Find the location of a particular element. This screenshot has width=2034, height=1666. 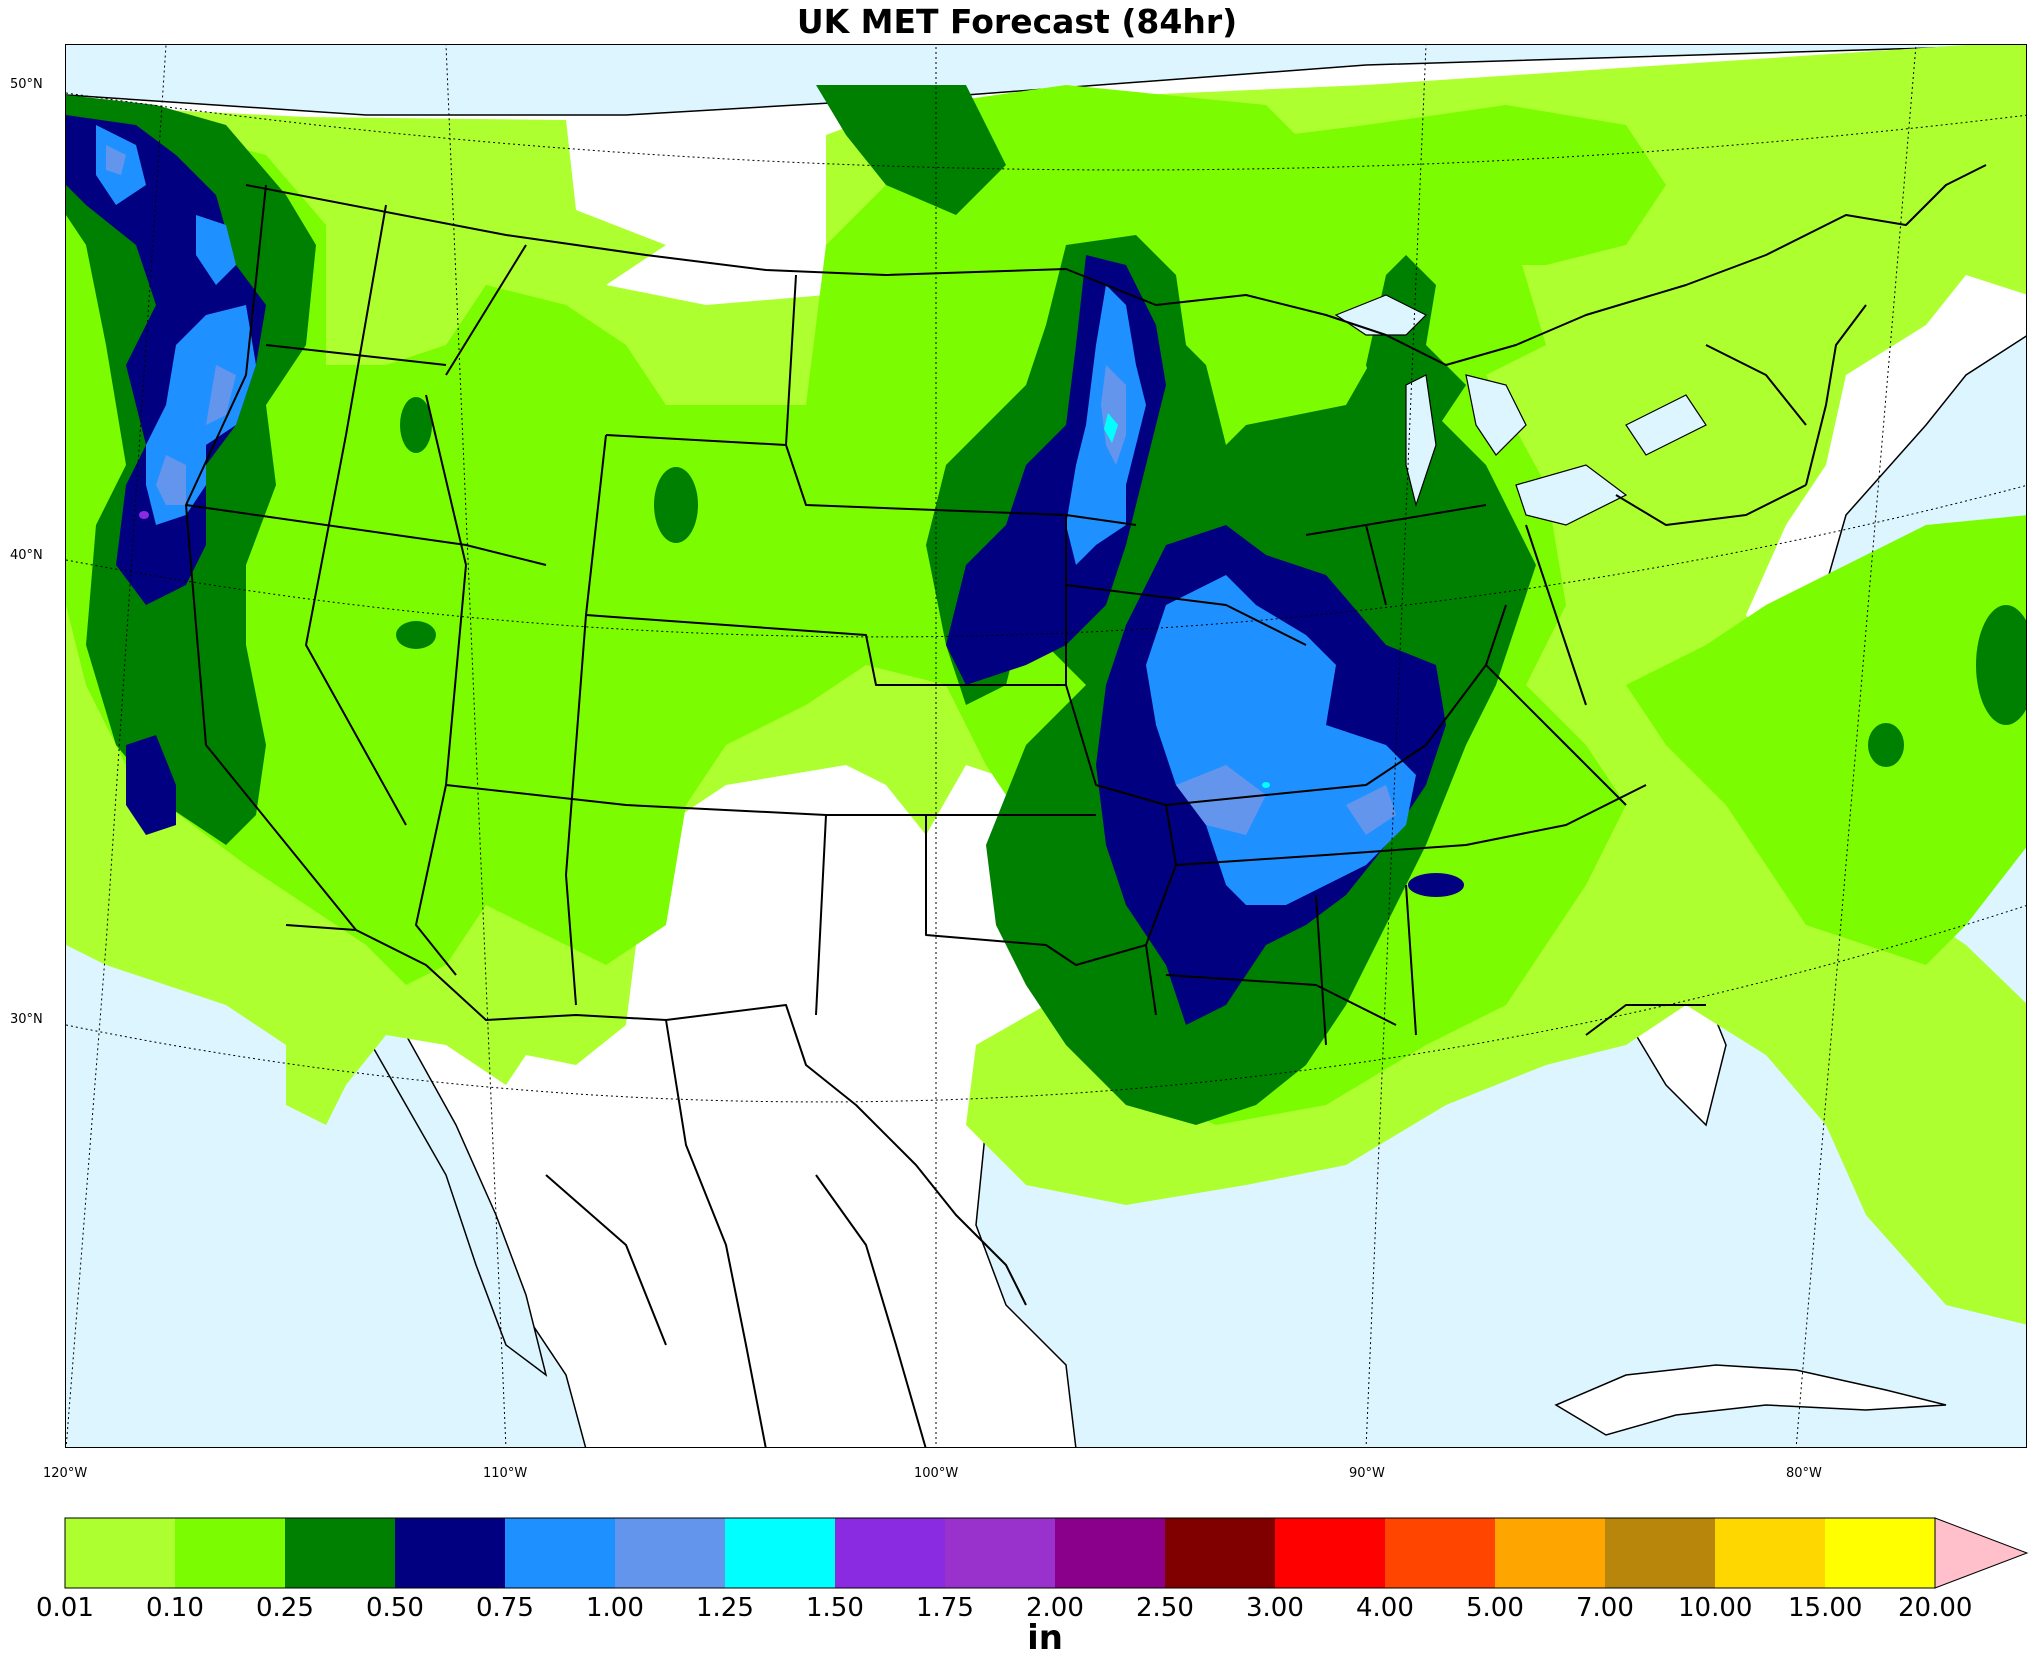

colorbar-tick-label: 3.00 is located at coordinates (1275, 1608).